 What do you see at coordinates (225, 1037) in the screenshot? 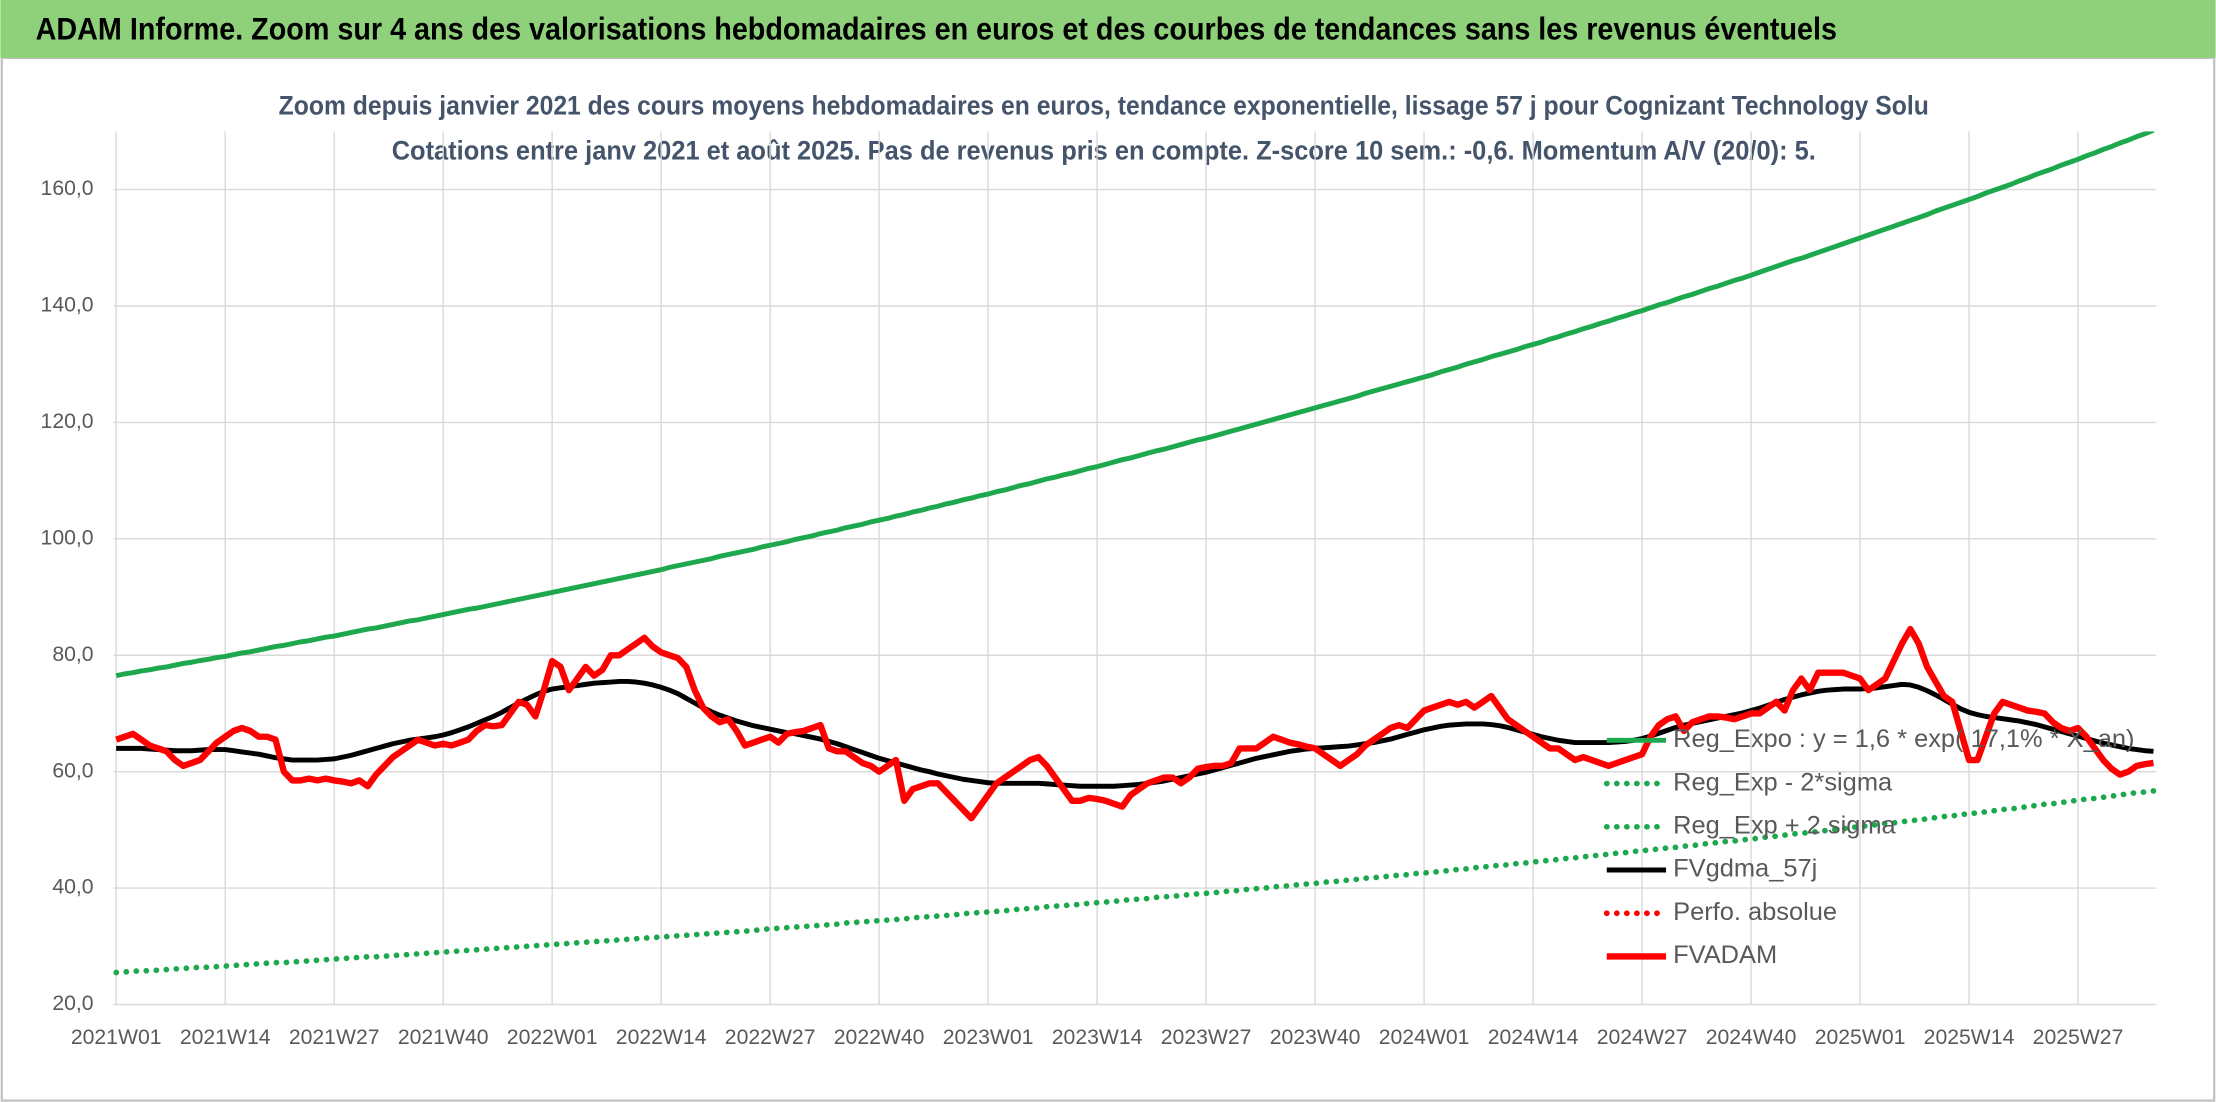
I see `x-tick-label: 2021W14` at bounding box center [225, 1037].